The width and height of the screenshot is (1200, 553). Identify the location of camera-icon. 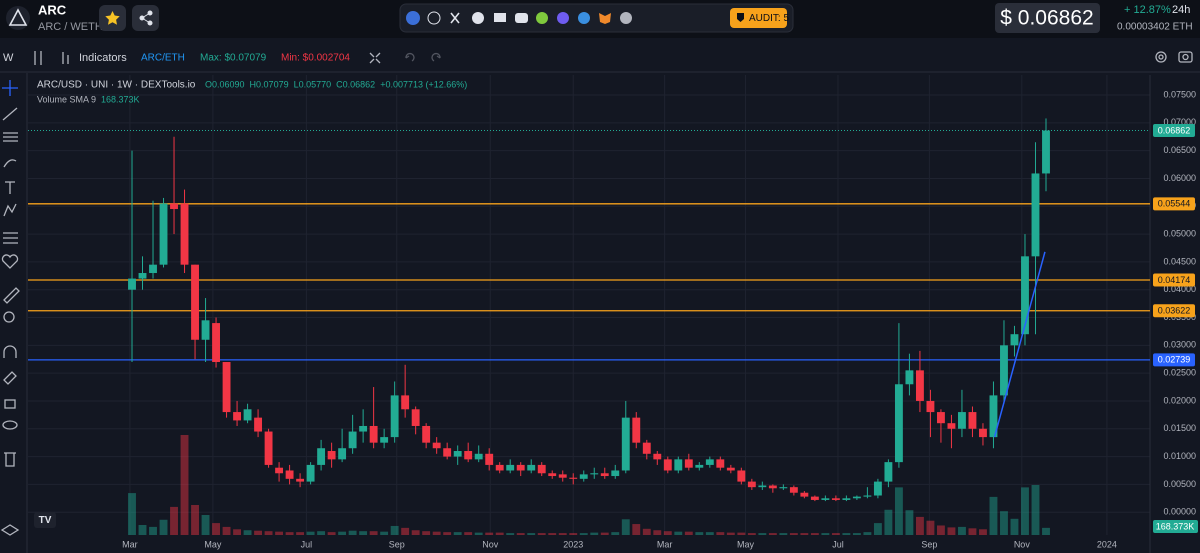
(1185, 57).